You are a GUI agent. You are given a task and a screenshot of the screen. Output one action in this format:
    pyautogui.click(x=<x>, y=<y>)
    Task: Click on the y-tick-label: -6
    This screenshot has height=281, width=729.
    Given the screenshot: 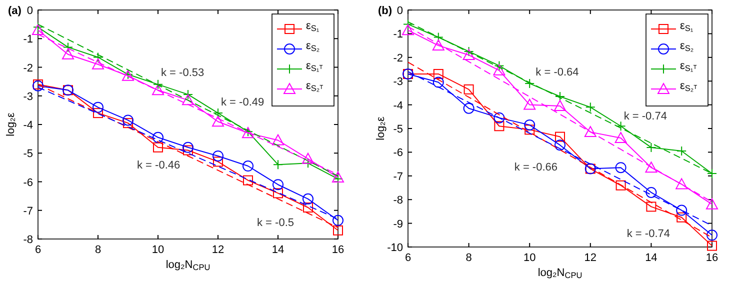 What is the action you would take?
    pyautogui.click(x=398, y=153)
    